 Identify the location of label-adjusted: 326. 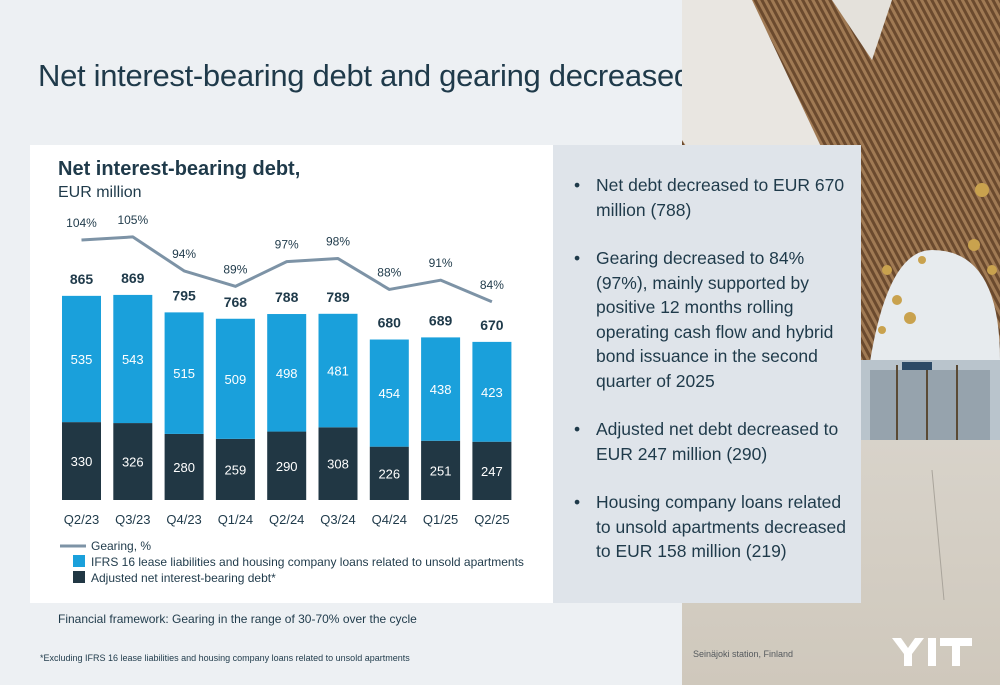
(133, 462).